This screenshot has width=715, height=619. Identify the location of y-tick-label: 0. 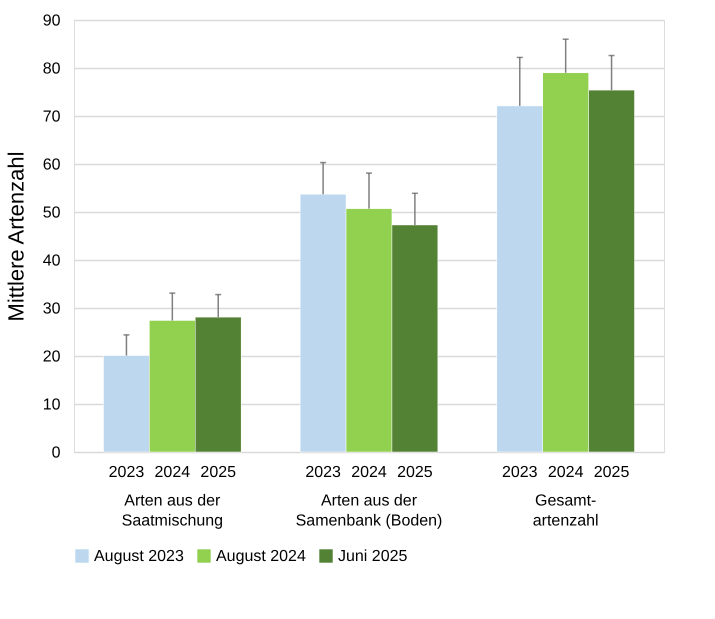
(56, 453).